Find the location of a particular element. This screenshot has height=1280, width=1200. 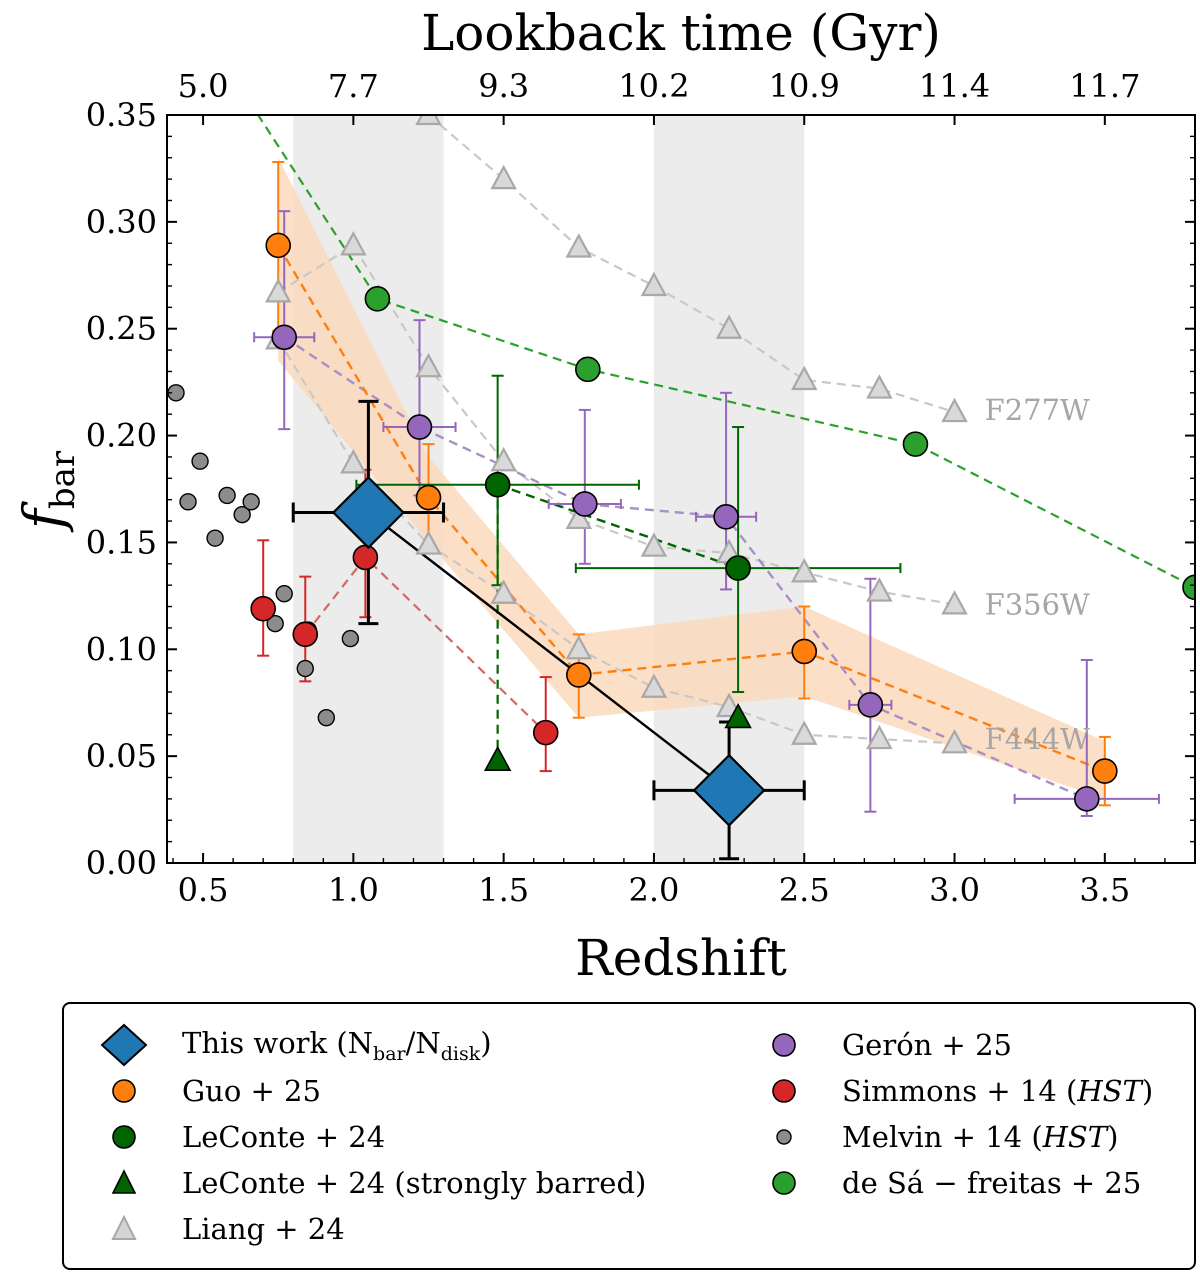

top-tick-label-1: 7.7 is located at coordinates (353, 86).